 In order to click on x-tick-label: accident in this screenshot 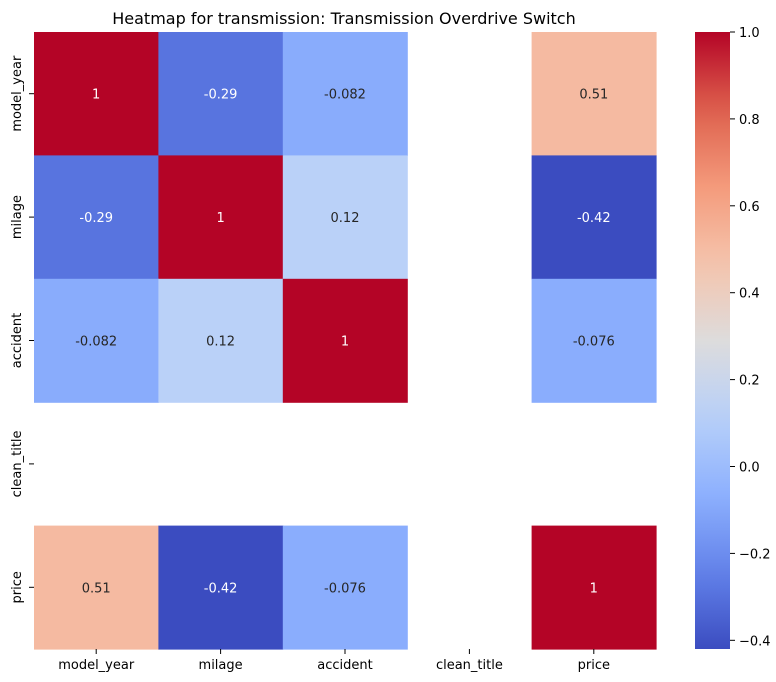, I will do `click(344, 665)`.